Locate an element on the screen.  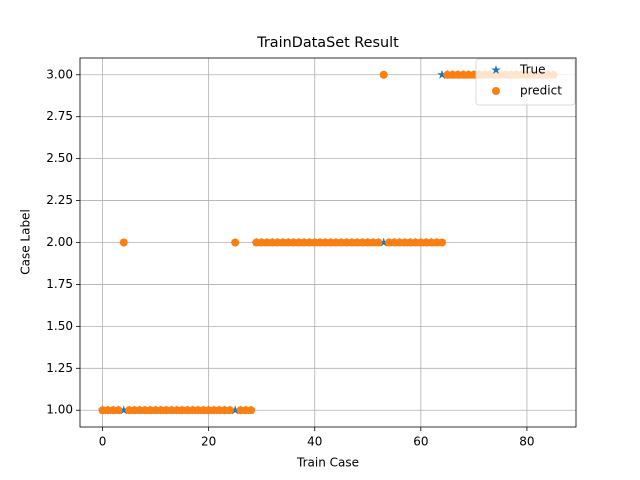
chart-title: TrainDataSet Result is located at coordinates (327, 43).